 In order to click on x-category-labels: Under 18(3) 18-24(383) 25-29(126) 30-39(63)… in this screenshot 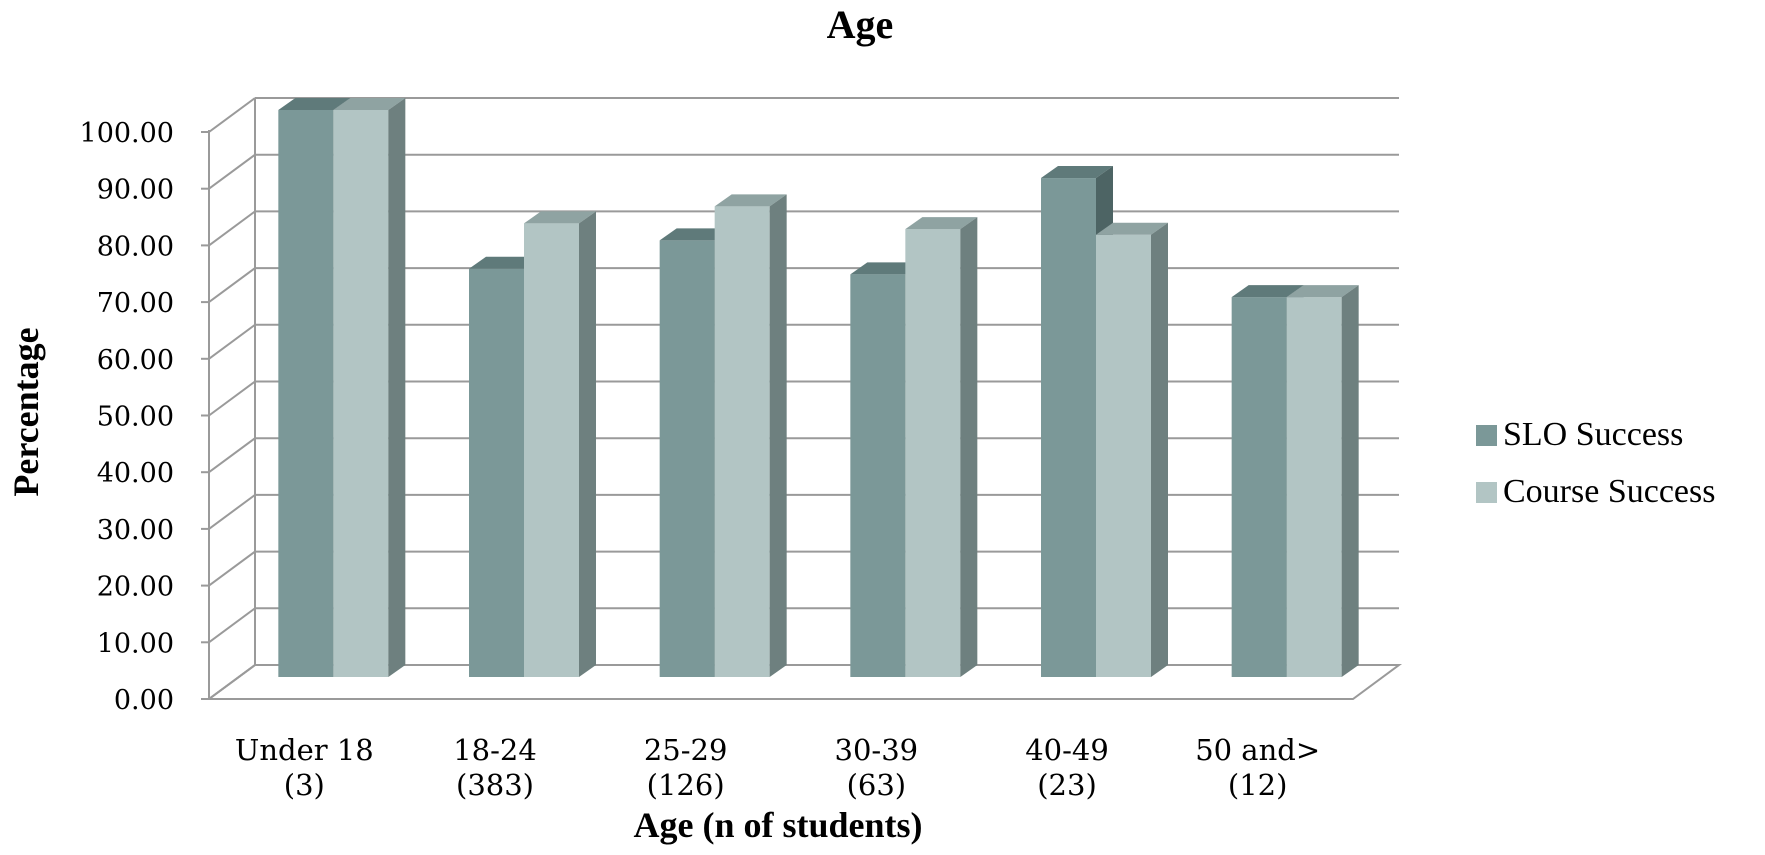, I will do `click(777, 767)`.